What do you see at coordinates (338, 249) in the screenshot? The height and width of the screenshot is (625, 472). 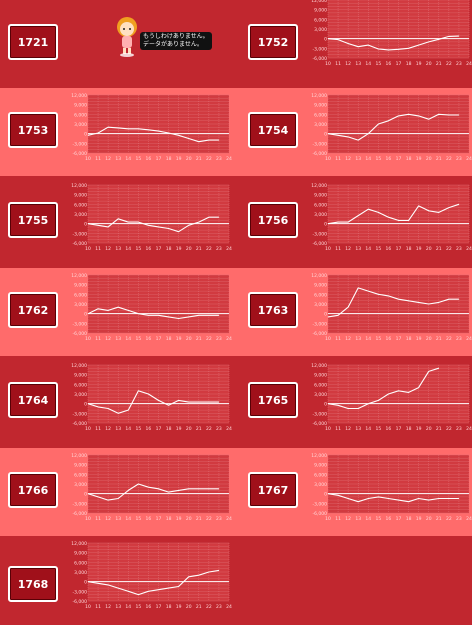 I see `x-tick-label: 11` at bounding box center [338, 249].